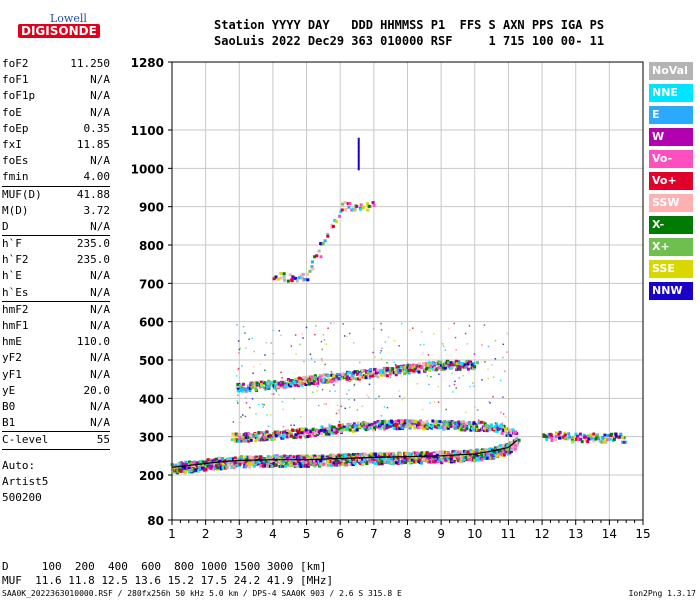 The width and height of the screenshot is (700, 600). Describe the element at coordinates (9, 390) in the screenshot. I see `param-name: yE` at that location.